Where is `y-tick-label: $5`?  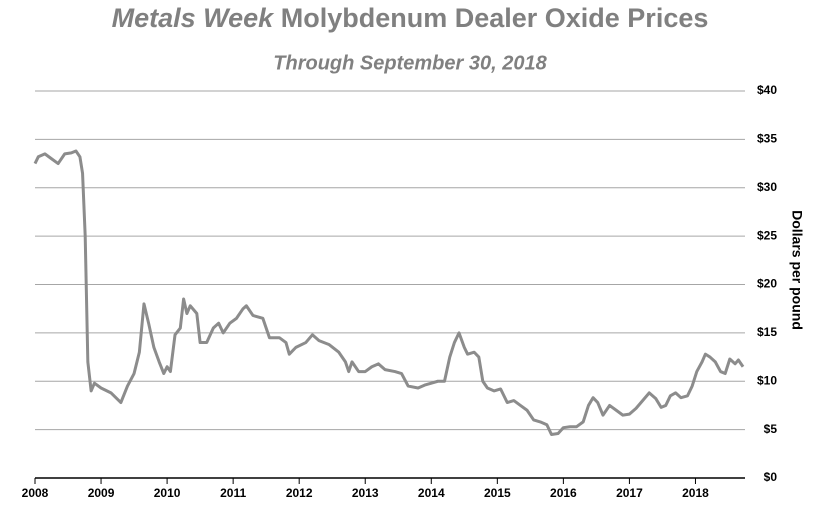 y-tick-label: $5 is located at coordinates (771, 429).